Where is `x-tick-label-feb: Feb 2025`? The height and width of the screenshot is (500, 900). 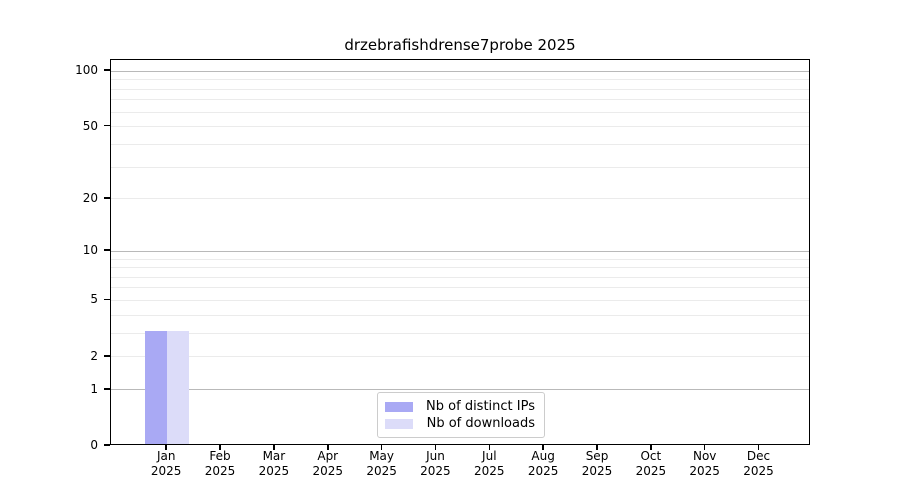 x-tick-label-feb: Feb 2025 is located at coordinates (220, 463).